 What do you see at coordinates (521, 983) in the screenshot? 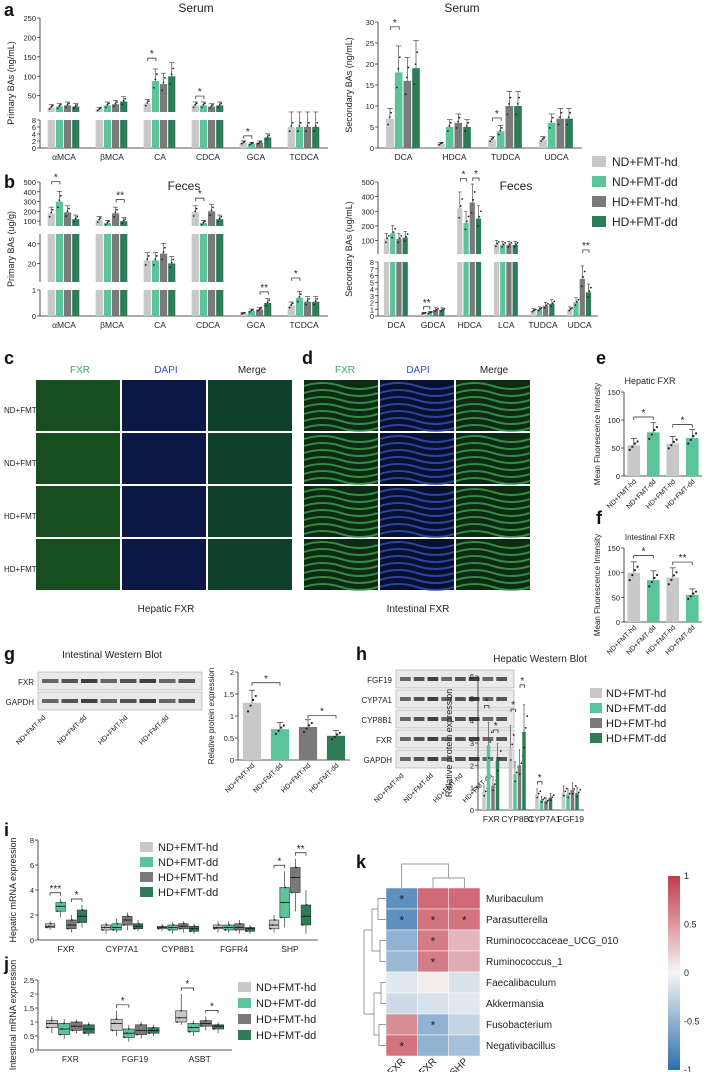
I see `heatmap-row-label: Faecalibaculum` at bounding box center [521, 983].